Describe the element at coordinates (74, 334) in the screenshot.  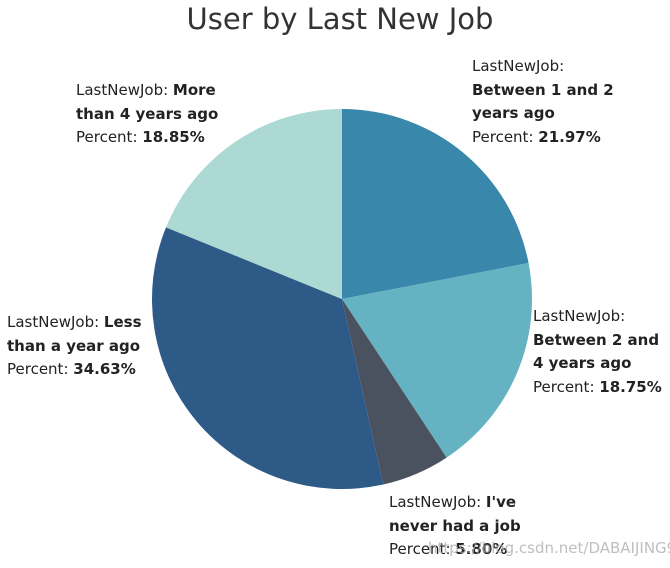
I see `slice-label-category: Less than a year ago` at that location.